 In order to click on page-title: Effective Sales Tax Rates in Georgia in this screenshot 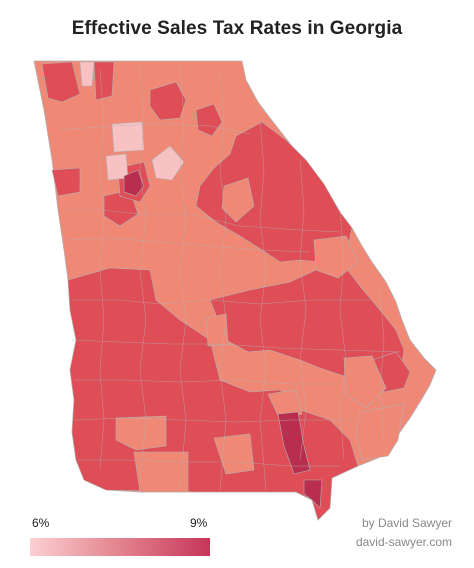, I will do `click(237, 28)`.